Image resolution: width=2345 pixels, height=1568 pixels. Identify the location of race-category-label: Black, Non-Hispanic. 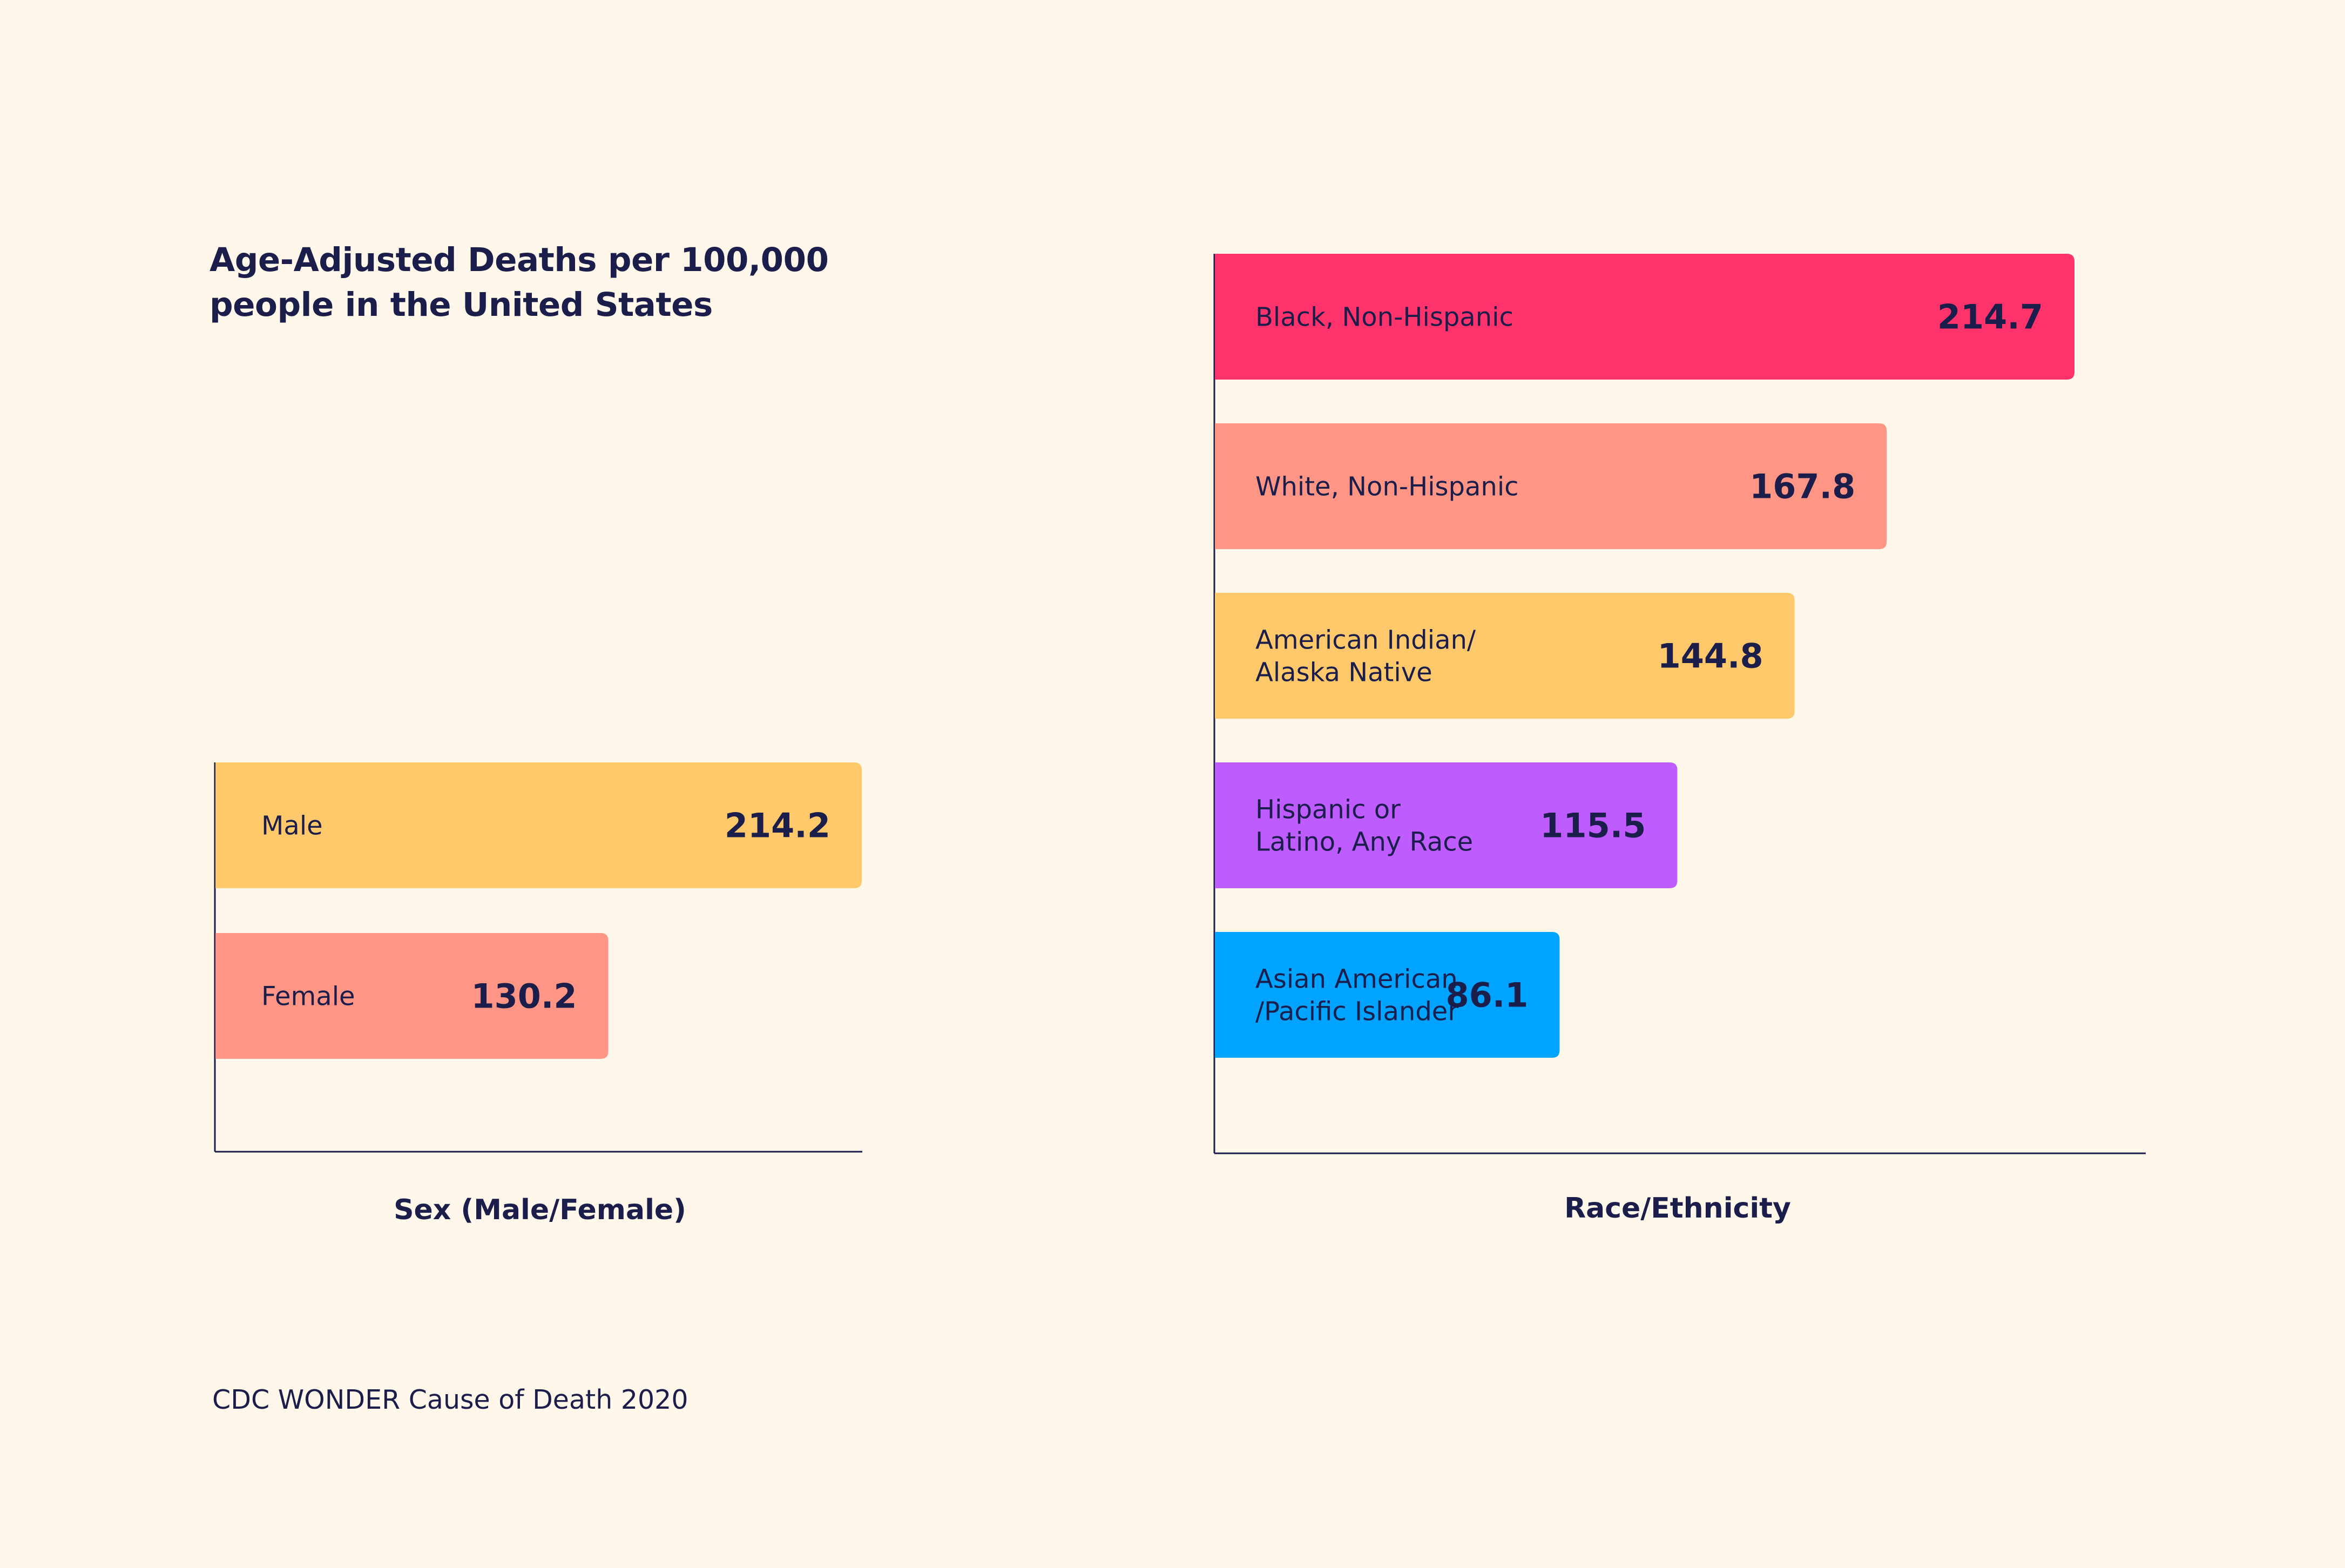
(1384, 317).